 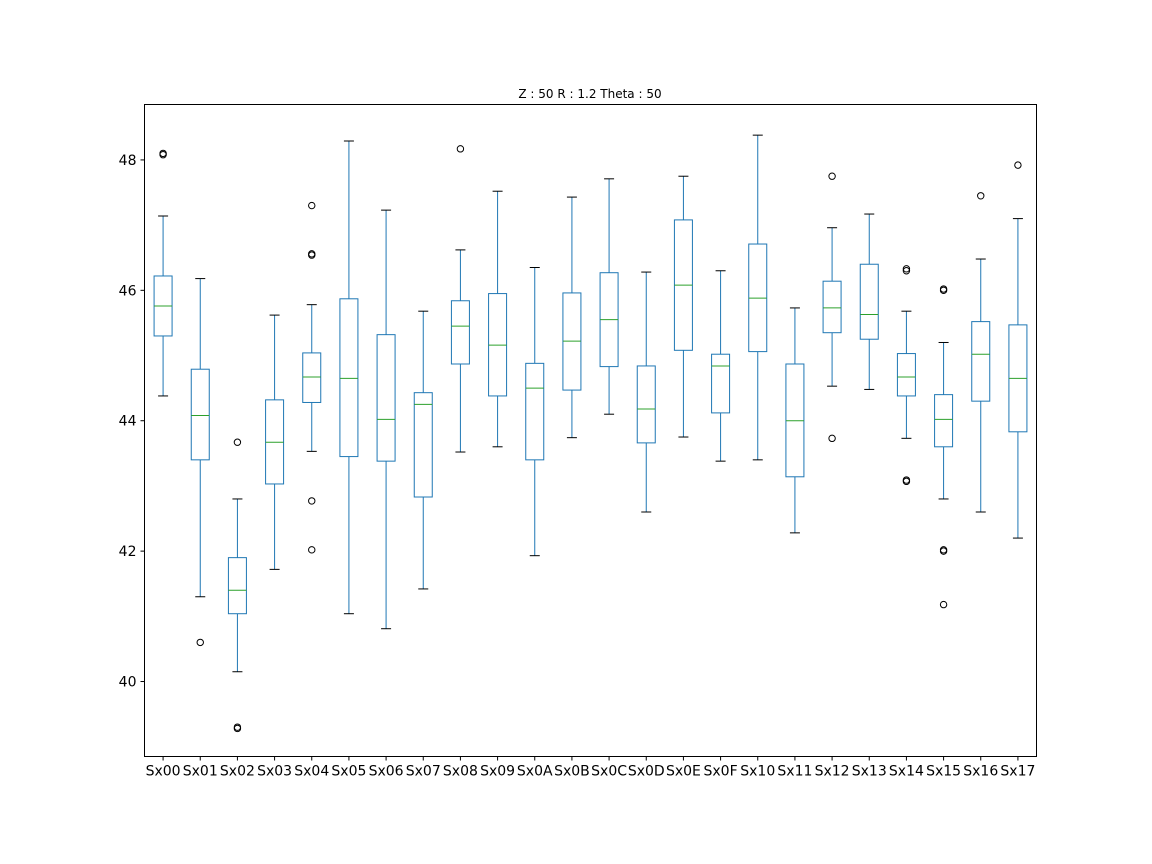 I want to click on x-tick-label: Sx16, so click(x=980, y=772).